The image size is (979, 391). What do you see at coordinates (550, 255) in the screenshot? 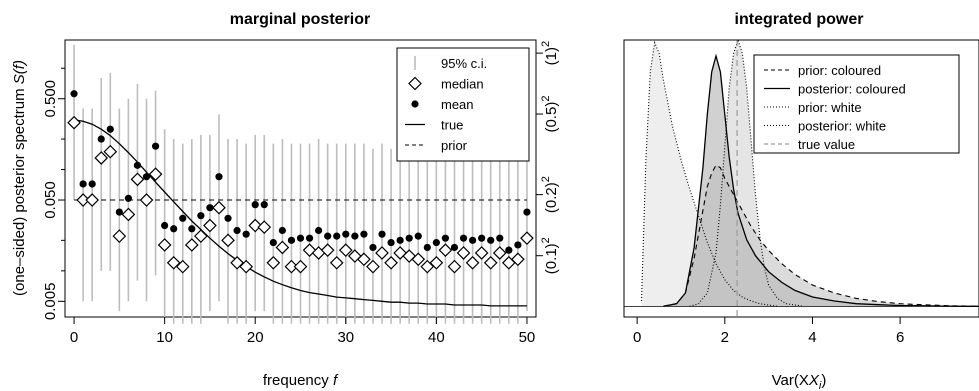
I see `right-axis-tick-label: (0.1)2` at bounding box center [550, 255].